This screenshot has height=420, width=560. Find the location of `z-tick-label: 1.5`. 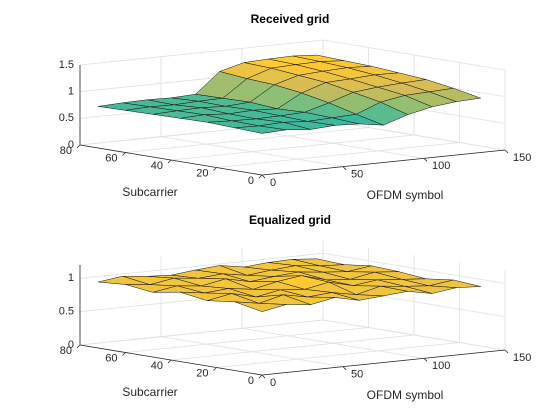

z-tick-label: 1.5 is located at coordinates (66, 65).